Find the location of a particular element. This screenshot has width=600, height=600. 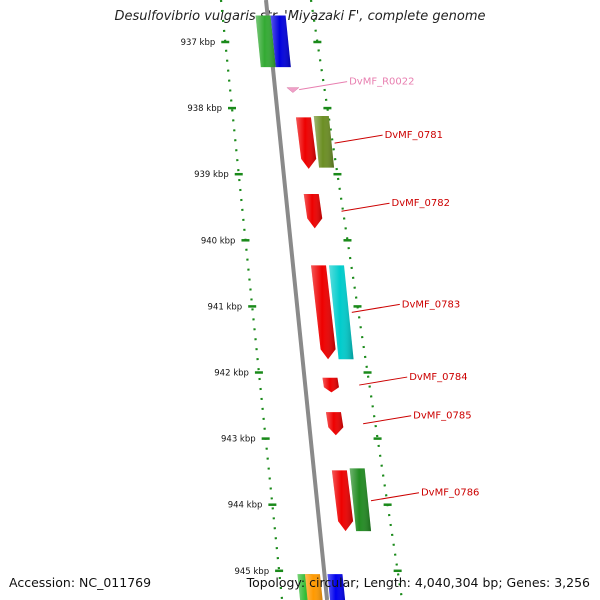

ruler-tick-label: 944 kbp is located at coordinates (245, 506).